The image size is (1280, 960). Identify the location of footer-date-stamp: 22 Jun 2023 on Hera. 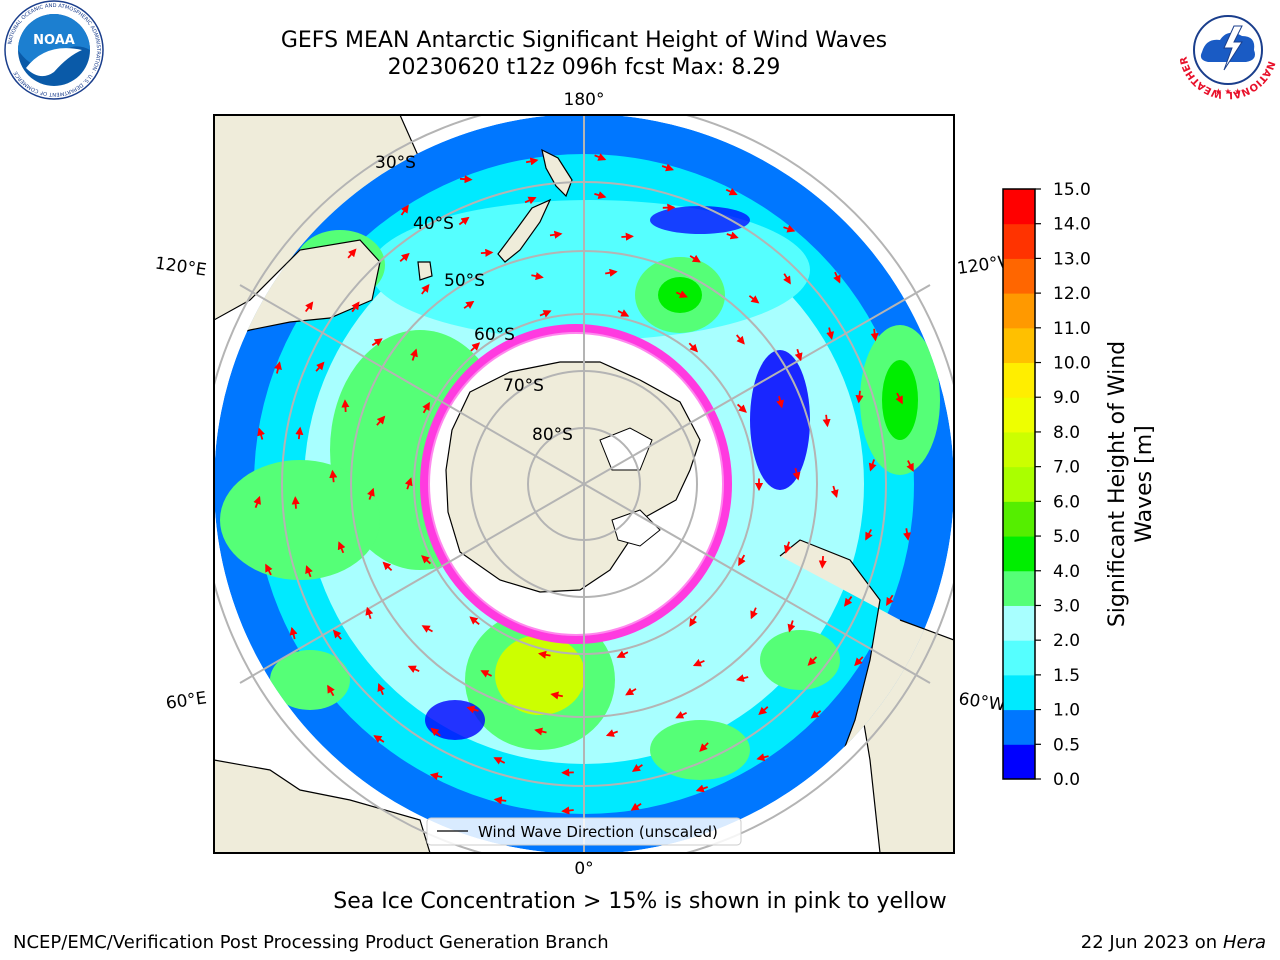
(1173, 942).